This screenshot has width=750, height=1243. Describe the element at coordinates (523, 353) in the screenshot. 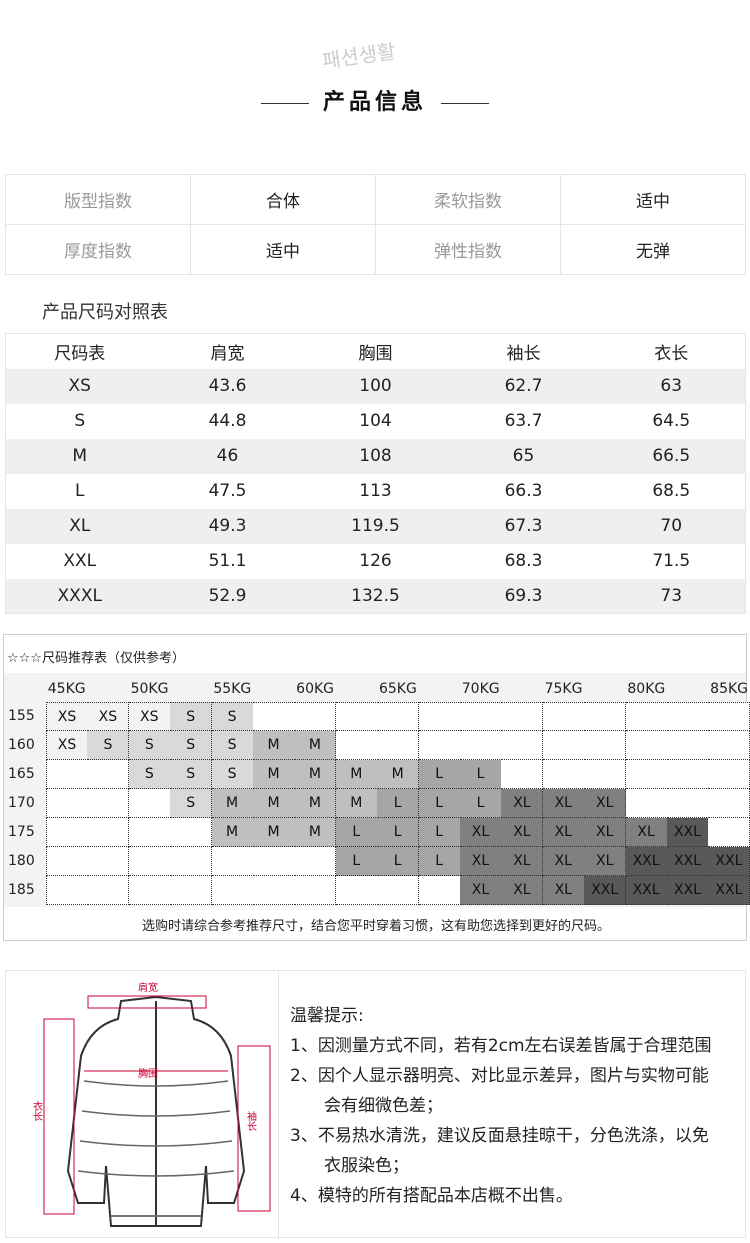

I see `table-cell: 袖长` at that location.